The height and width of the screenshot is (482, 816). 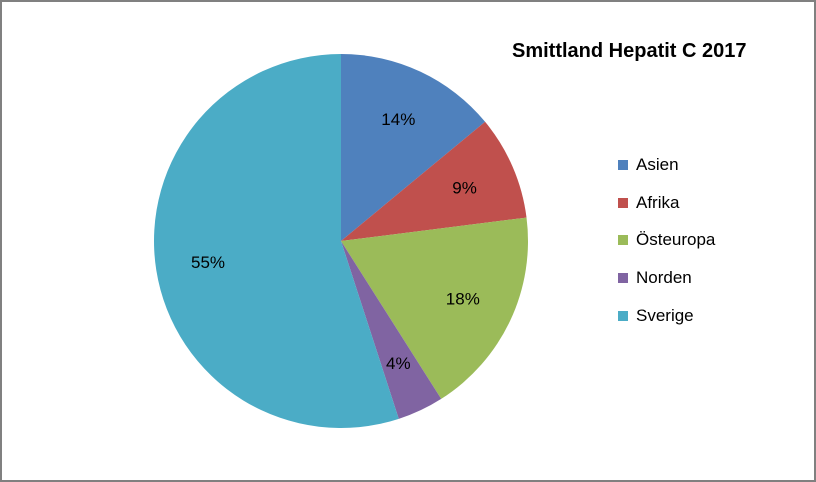 I want to click on pie-slice-östeuropa, so click(x=434, y=308).